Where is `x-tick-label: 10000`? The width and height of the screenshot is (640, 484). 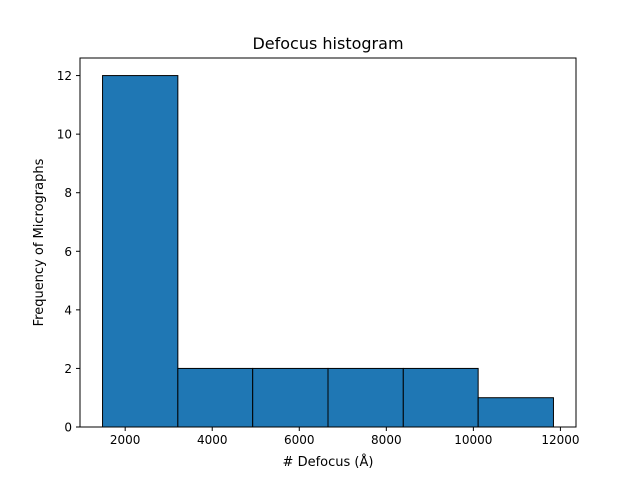 x-tick-label: 10000 is located at coordinates (473, 440).